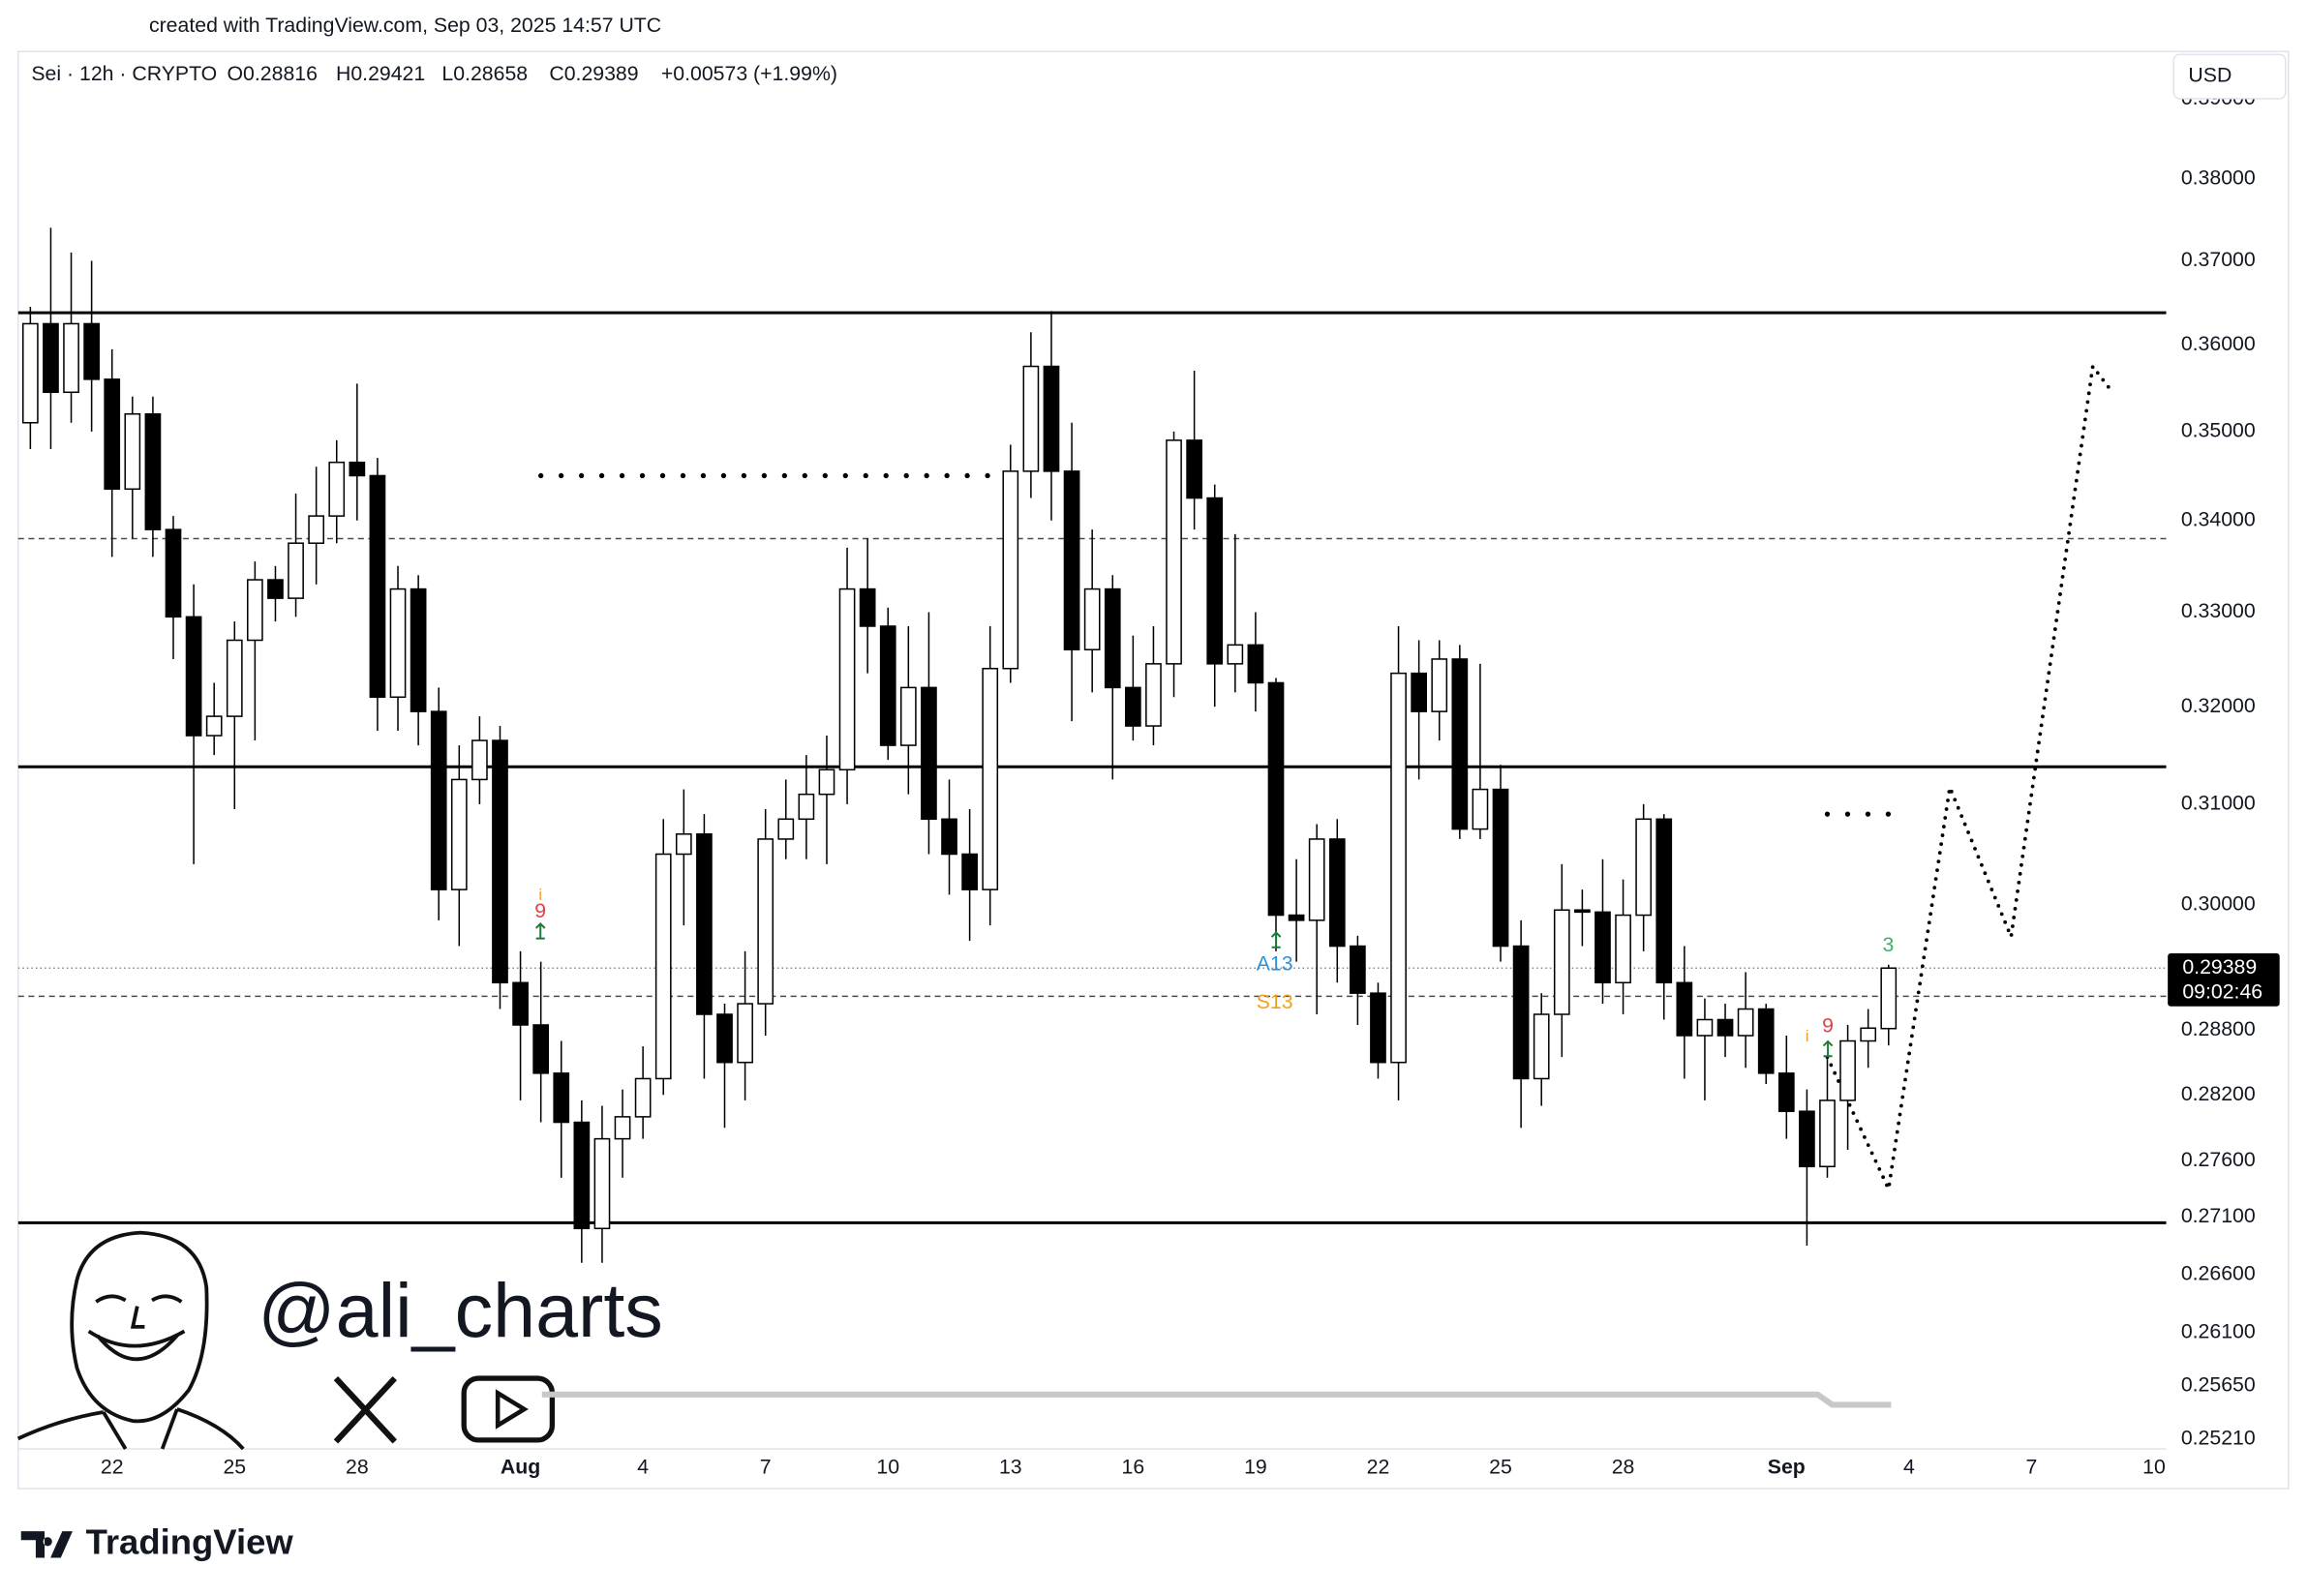 The height and width of the screenshot is (1596, 2308). Describe the element at coordinates (1888, 944) in the screenshot. I see `annotation: 3` at that location.